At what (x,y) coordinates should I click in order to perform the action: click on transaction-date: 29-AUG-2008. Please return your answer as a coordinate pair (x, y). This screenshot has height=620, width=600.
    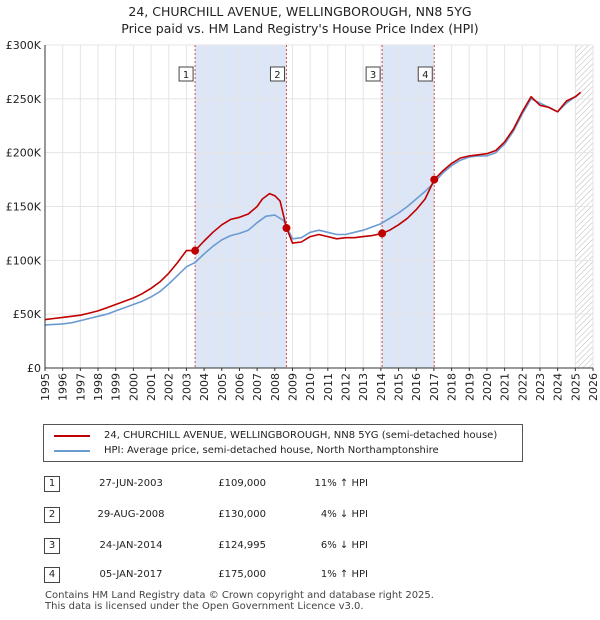
    Looking at the image, I should click on (131, 514).